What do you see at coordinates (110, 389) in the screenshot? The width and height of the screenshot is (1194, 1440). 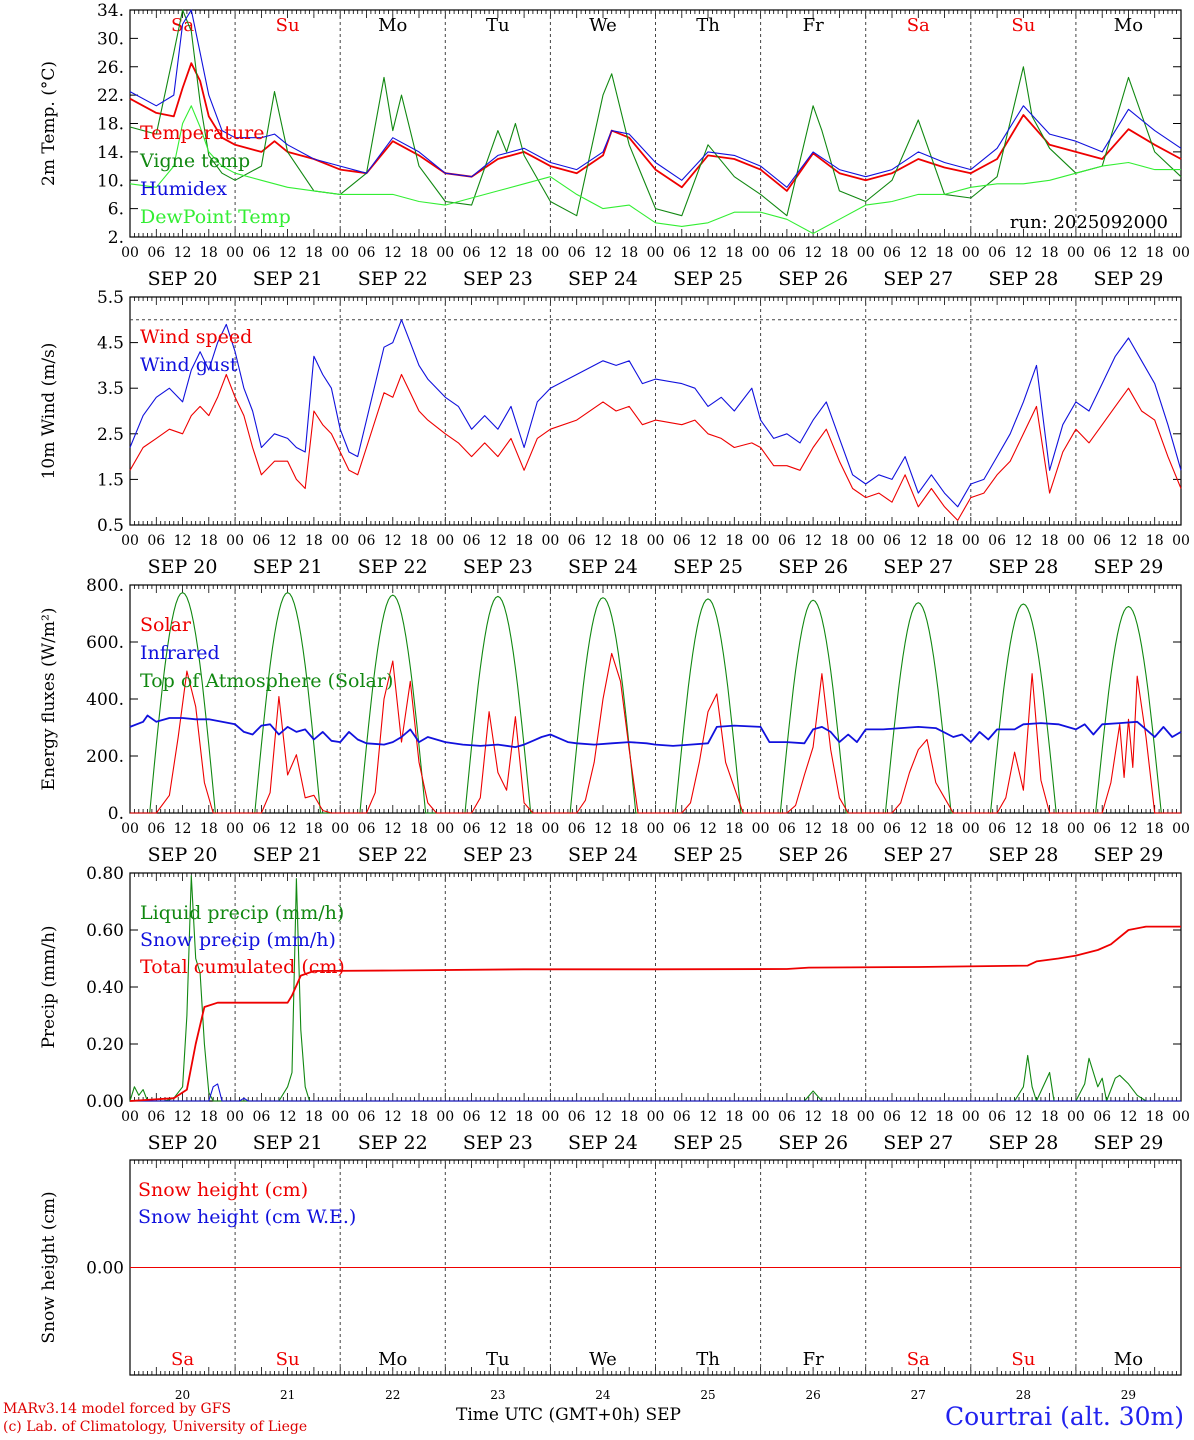 I see `y-tick-label: 3.5` at bounding box center [110, 389].